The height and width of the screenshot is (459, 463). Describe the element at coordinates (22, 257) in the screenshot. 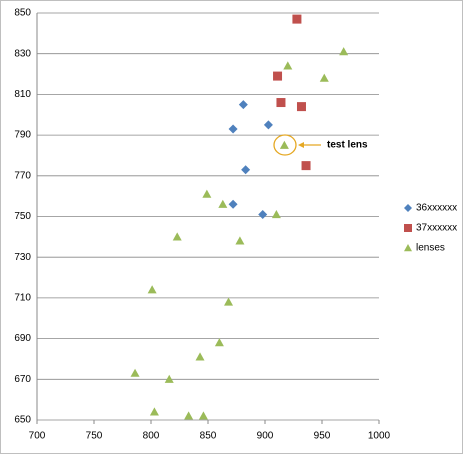

I see `y-tick-label: 730` at that location.